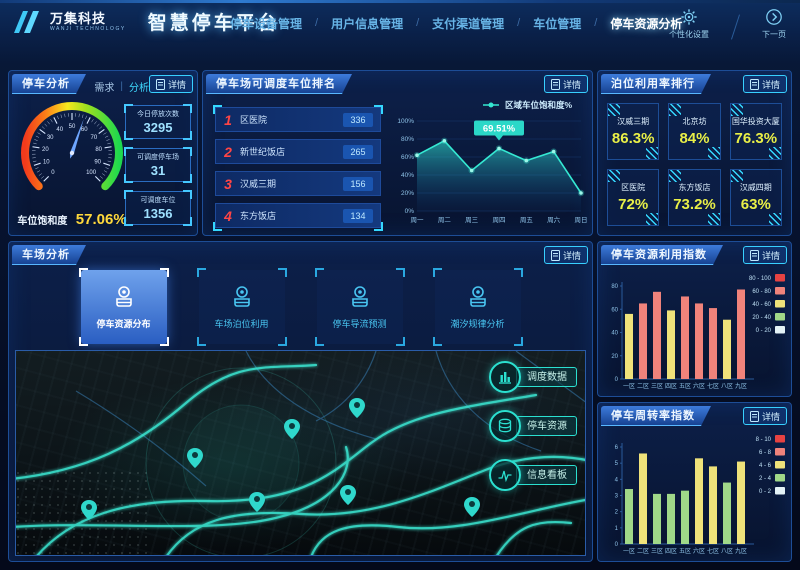 The width and height of the screenshot is (800, 570). Describe the element at coordinates (59, 130) in the screenshot. I see `svg-text: 40` at that location.